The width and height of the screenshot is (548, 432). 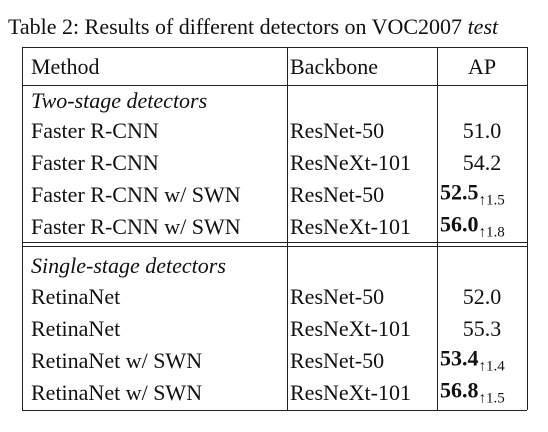 I want to click on ap-cell: 52.0, so click(x=482, y=296).